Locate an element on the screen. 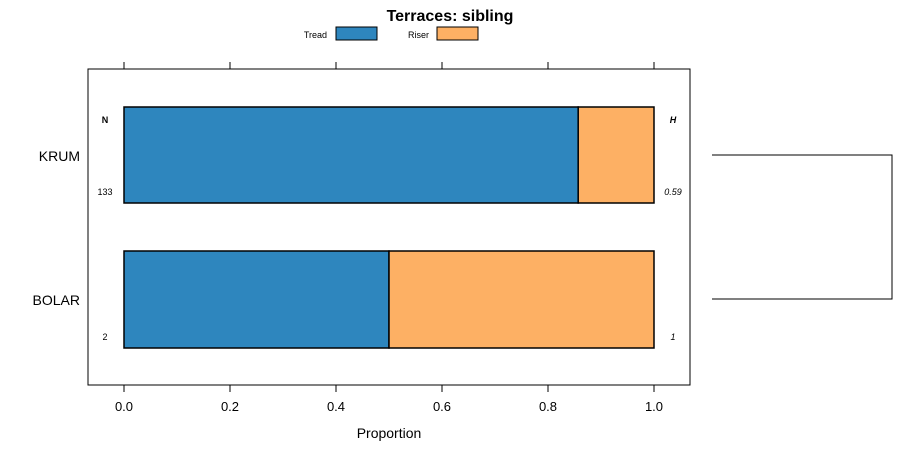 This screenshot has width=900, height=460. dendrogram is located at coordinates (802, 227).